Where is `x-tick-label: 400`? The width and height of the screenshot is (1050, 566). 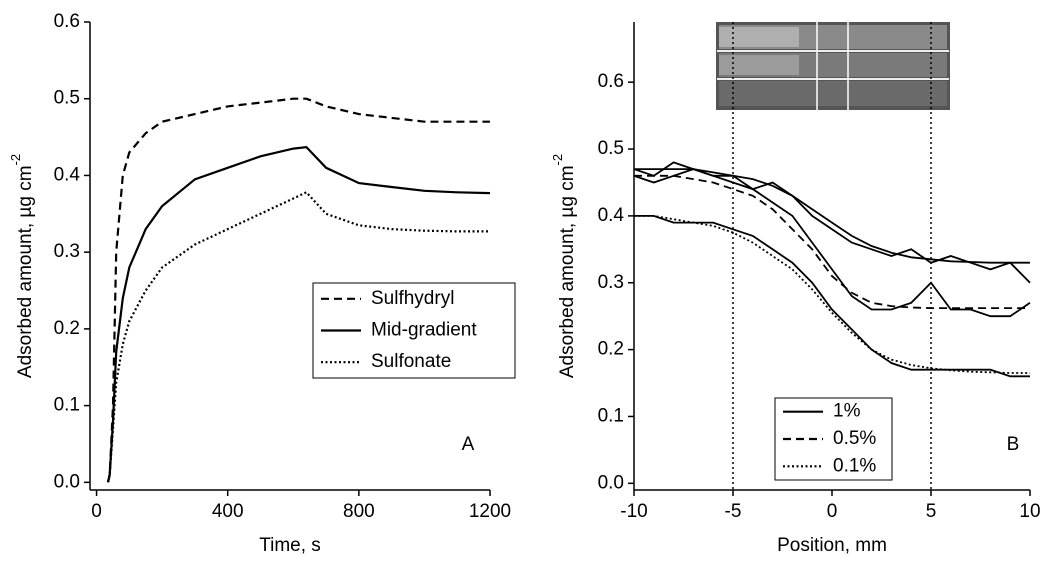 x-tick-label: 400 is located at coordinates (228, 511).